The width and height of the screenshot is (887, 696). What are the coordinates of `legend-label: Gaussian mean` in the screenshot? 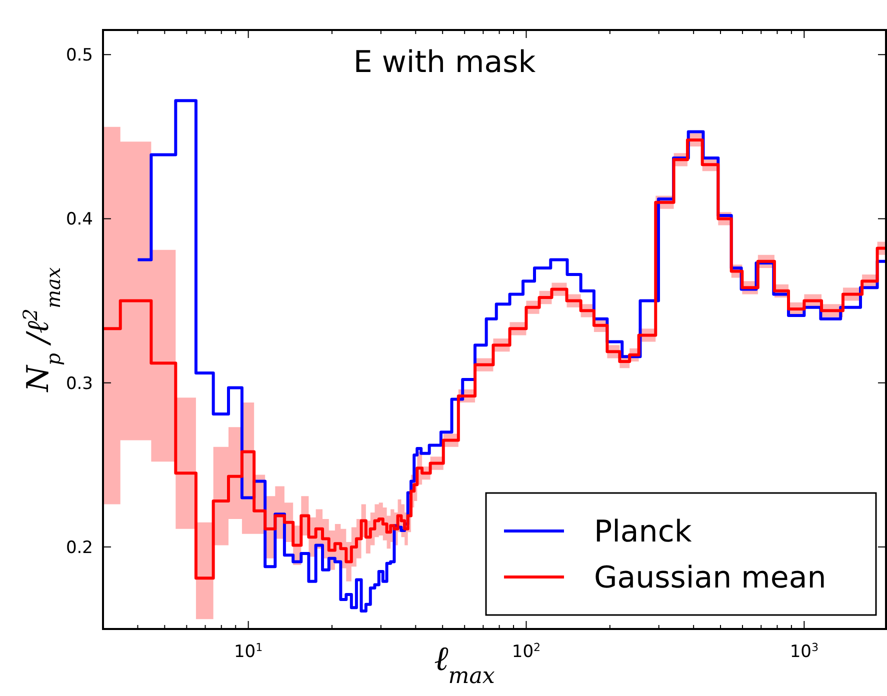 It's located at (710, 578).